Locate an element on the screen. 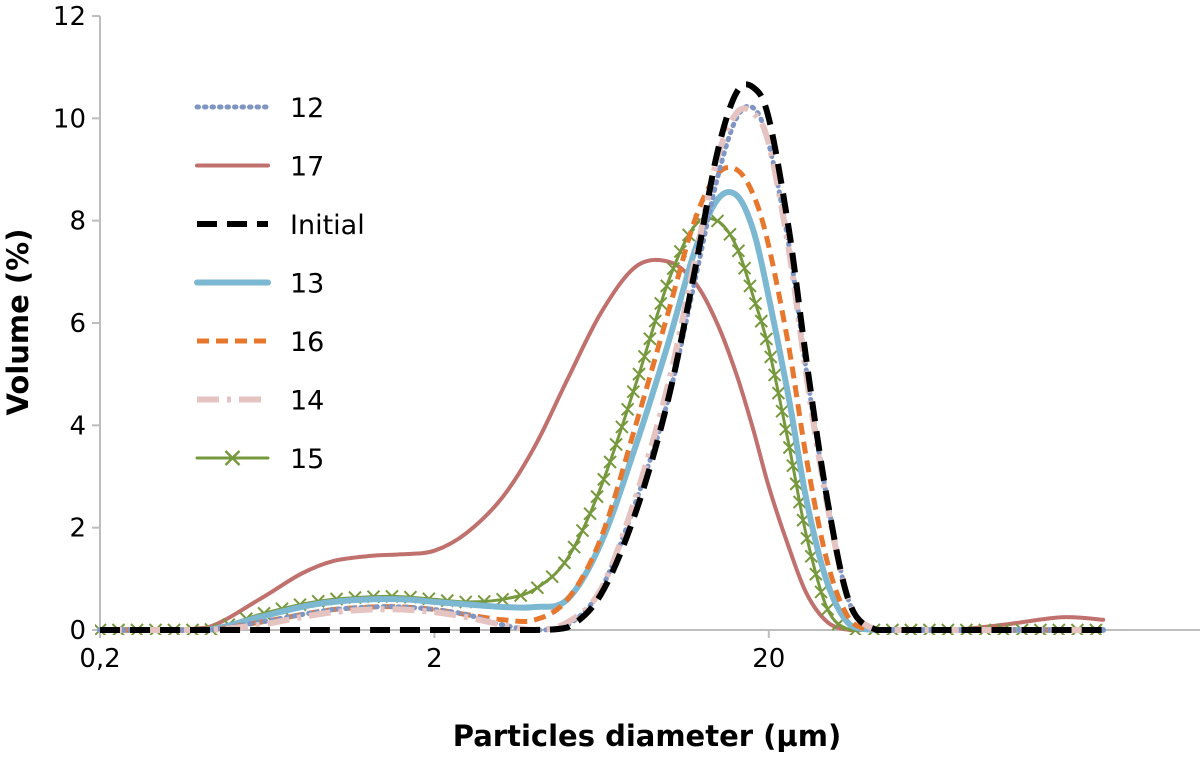 This screenshot has height=763, width=1200. x-tick-label: 20 is located at coordinates (768, 659).